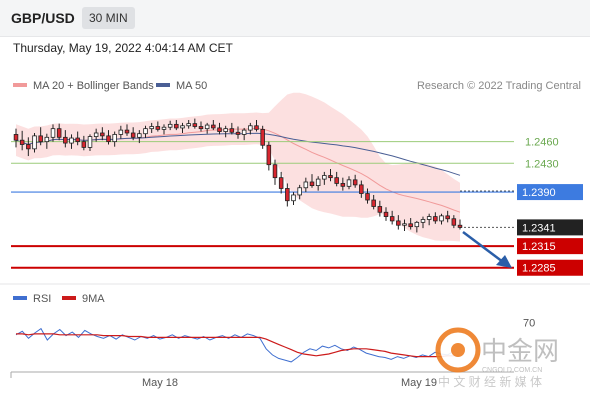 The height and width of the screenshot is (400, 590). I want to click on forecast-arrow-shaft, so click(483, 247).